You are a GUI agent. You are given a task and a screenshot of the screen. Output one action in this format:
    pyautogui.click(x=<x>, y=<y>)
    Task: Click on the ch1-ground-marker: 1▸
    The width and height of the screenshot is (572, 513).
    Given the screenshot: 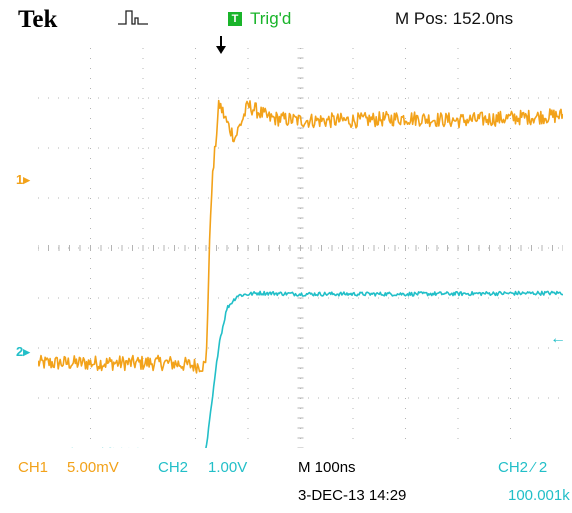 What is the action you would take?
    pyautogui.click(x=23, y=179)
    